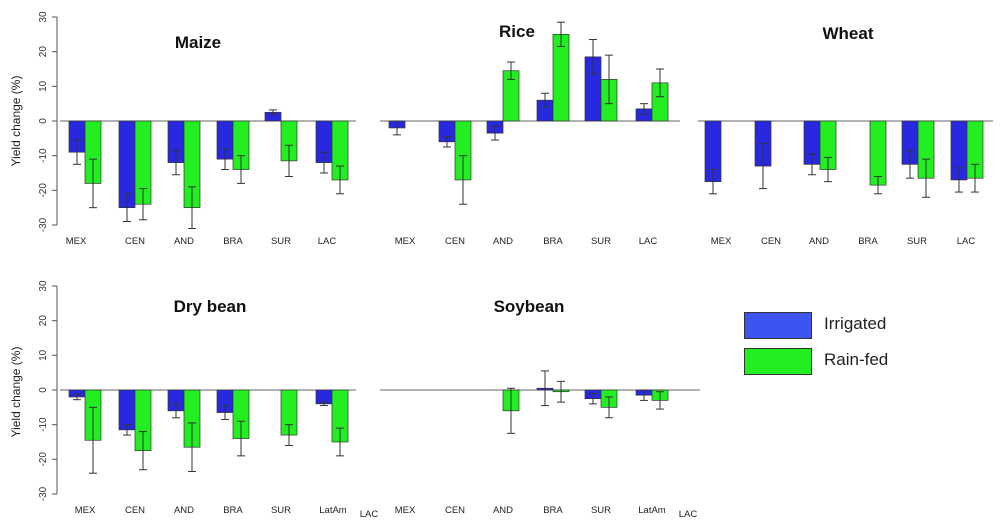  Describe the element at coordinates (540, 406) in the screenshot. I see `panel-soybean: Soybean MEX CEN AND BRA SUR LatAm` at that location.